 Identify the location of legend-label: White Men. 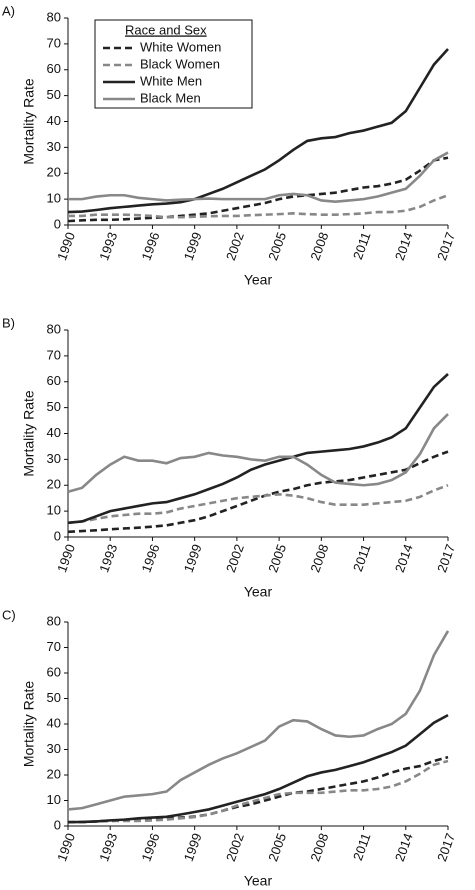
(171, 80).